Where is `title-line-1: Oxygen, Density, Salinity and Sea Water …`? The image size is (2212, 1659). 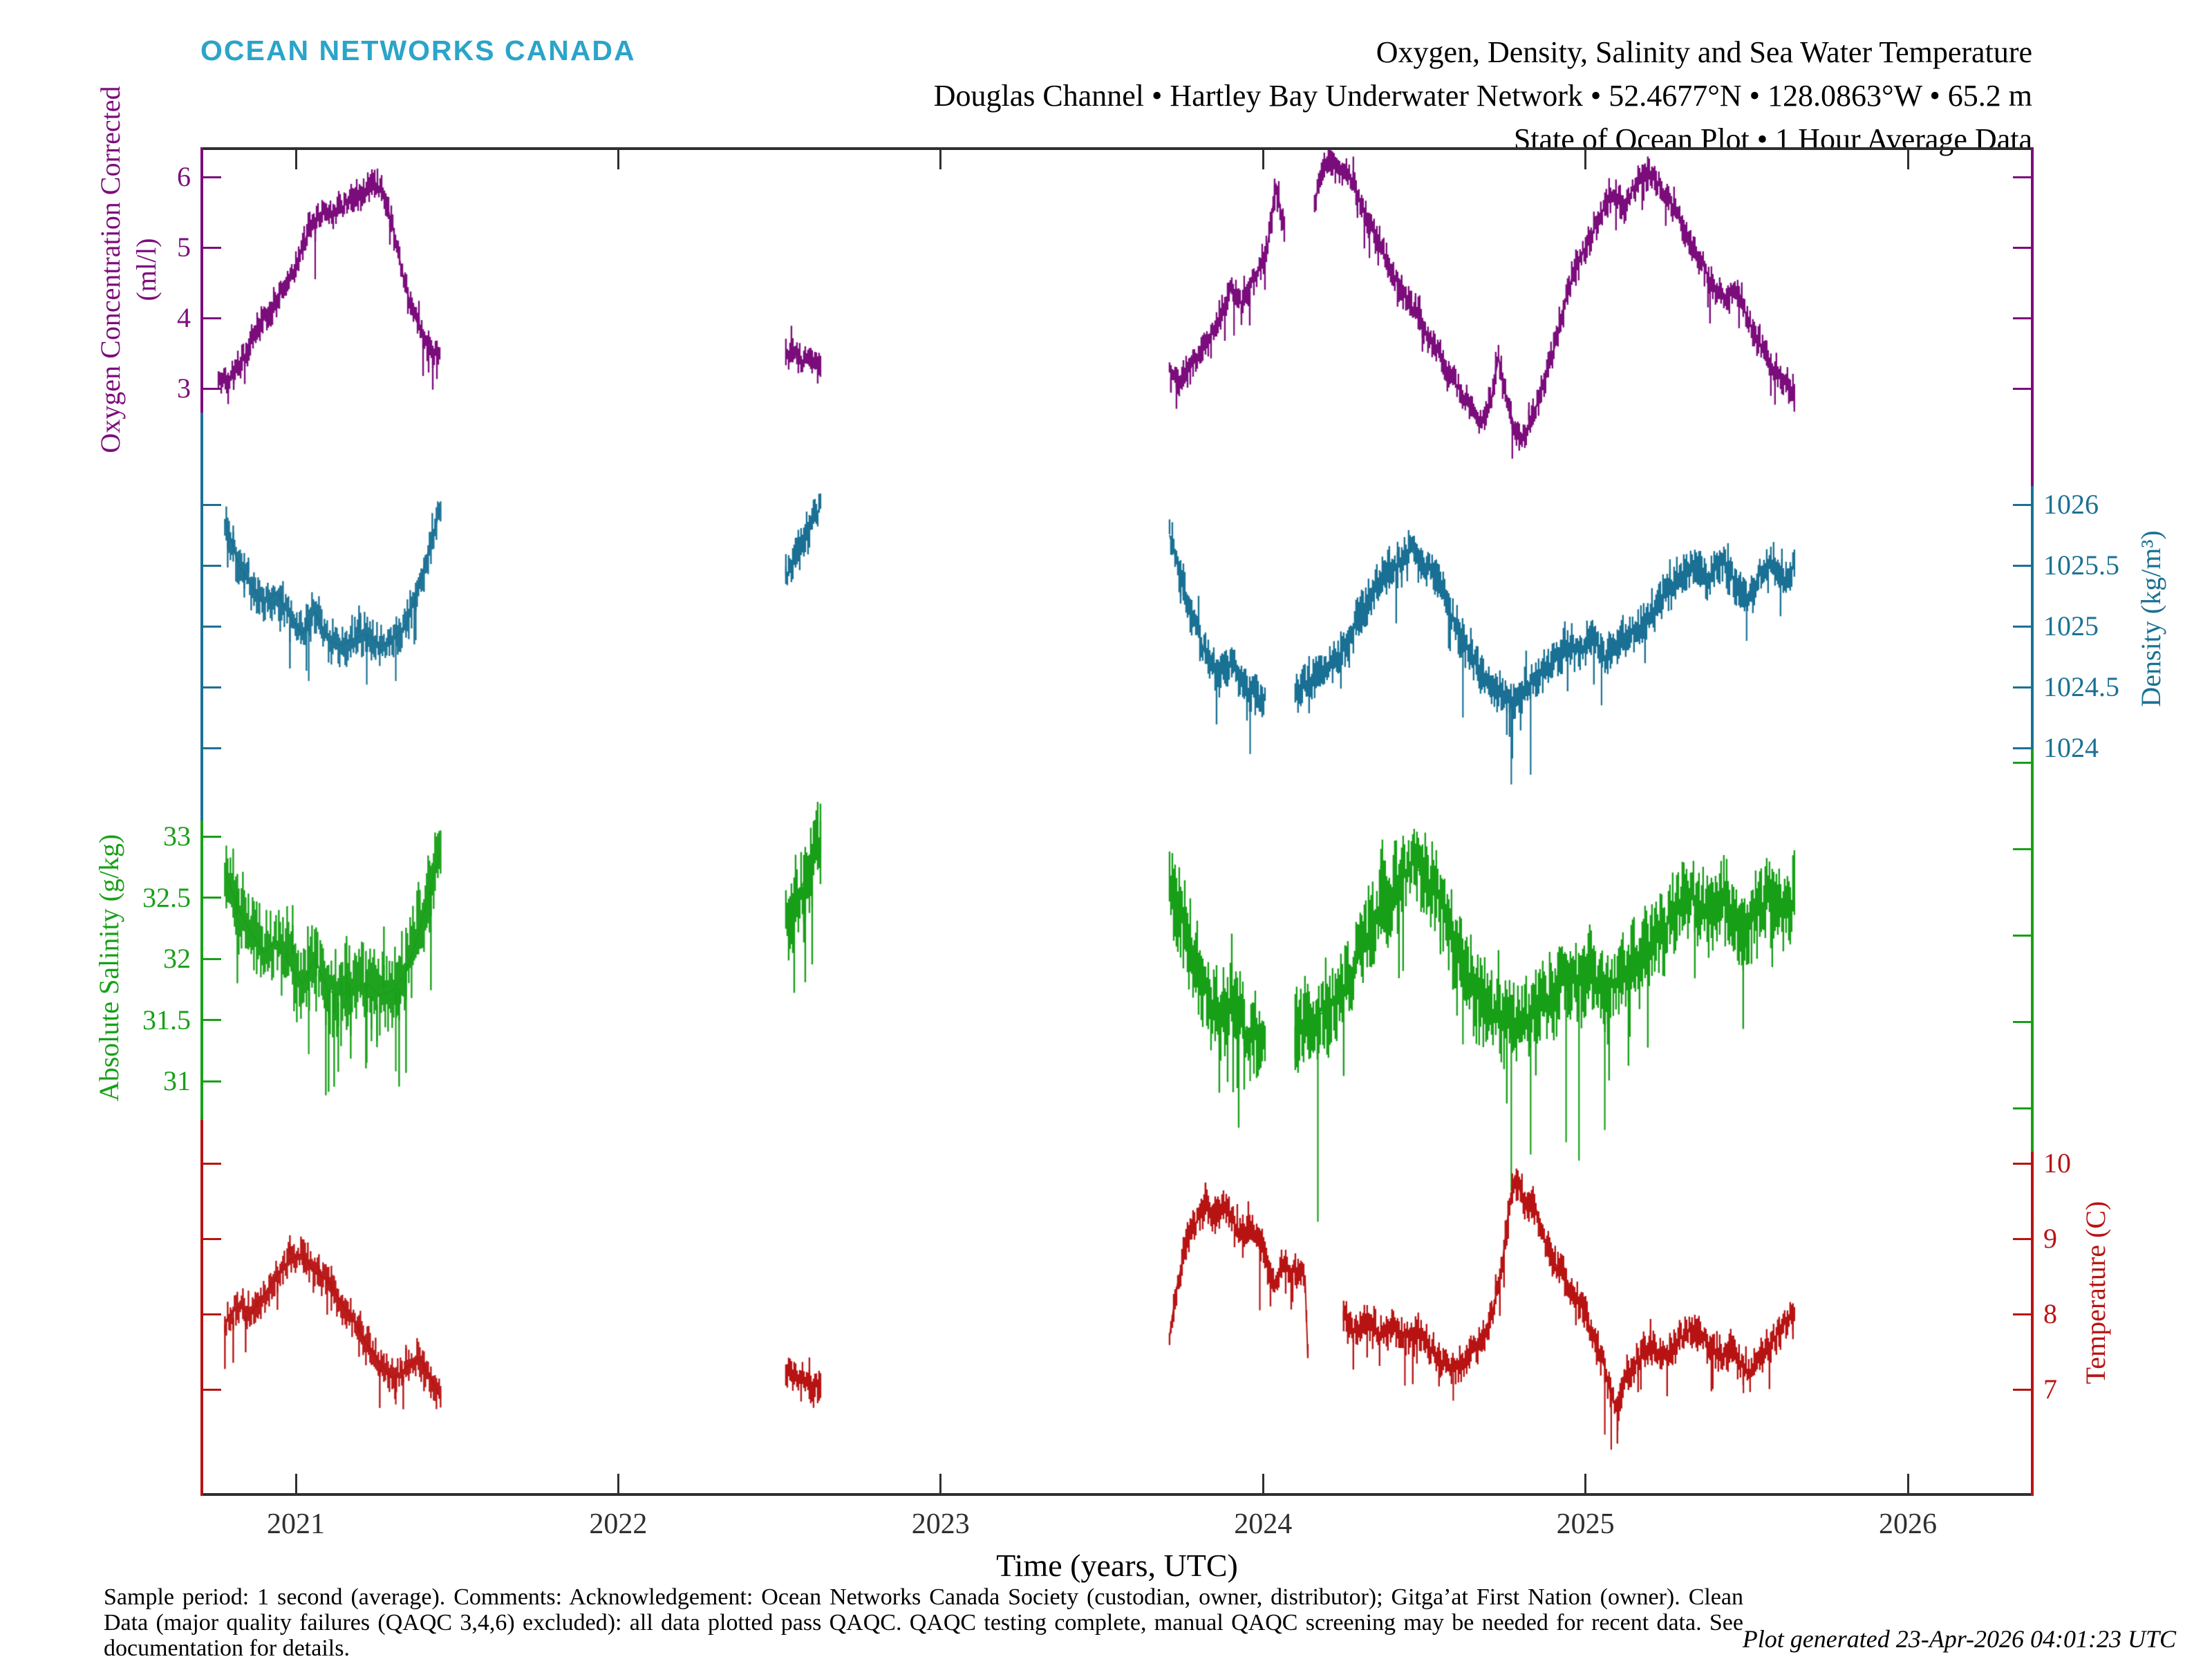 title-line-1: Oxygen, Density, Salinity and Sea Water … is located at coordinates (1704, 52).